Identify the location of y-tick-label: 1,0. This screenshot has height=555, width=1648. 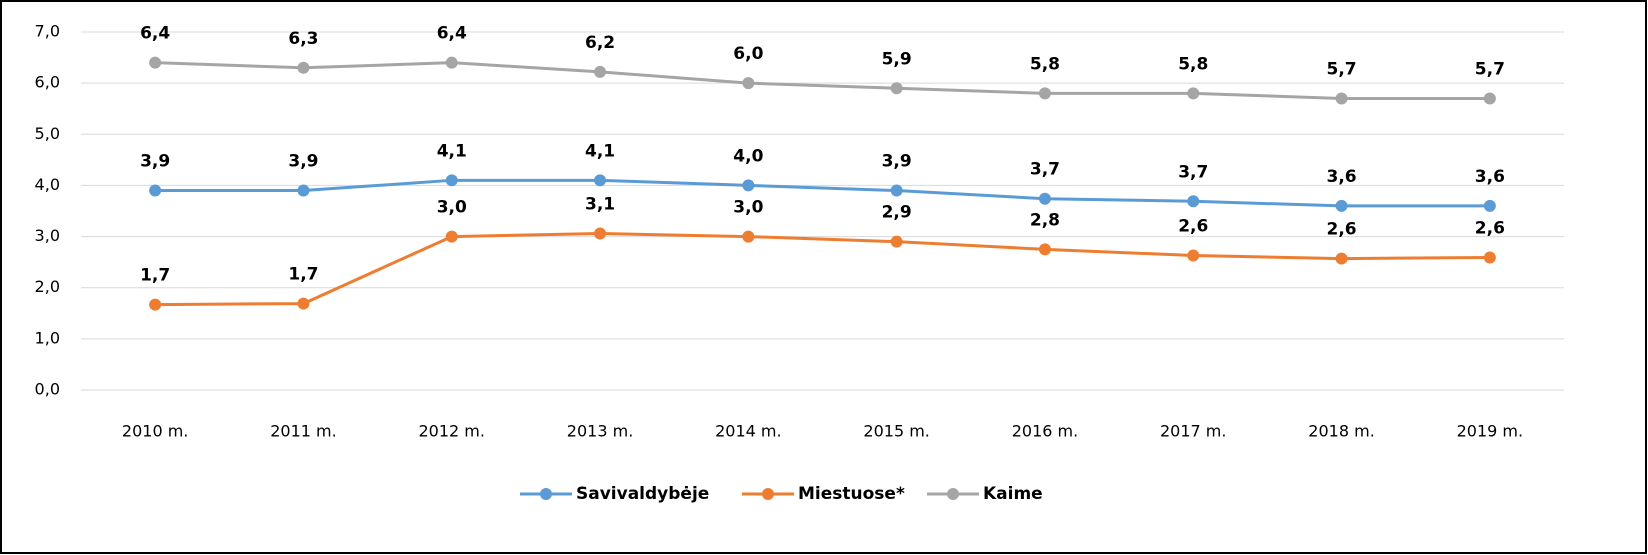
(47, 337).